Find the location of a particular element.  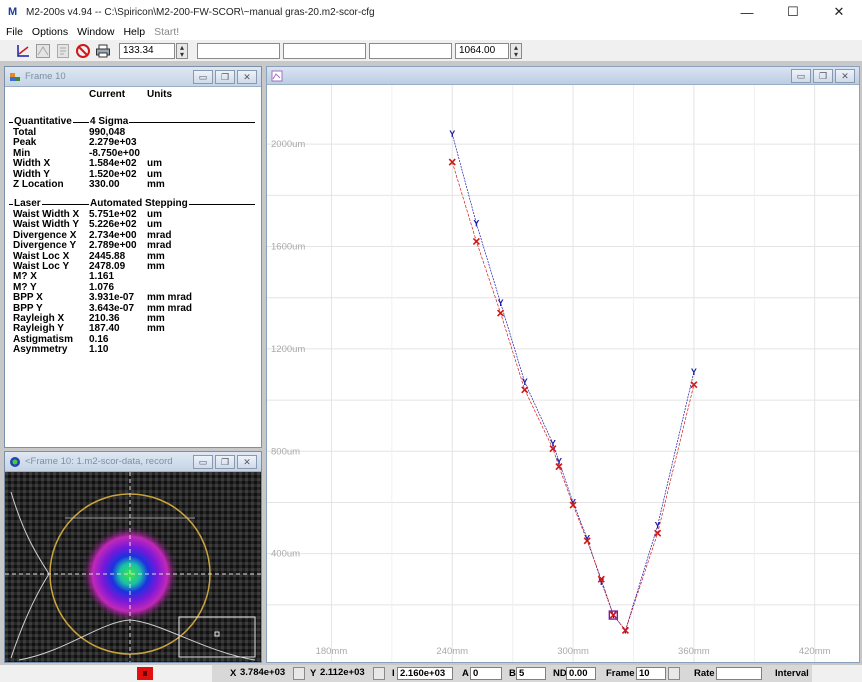

x-tick-label: 240mm is located at coordinates (452, 651).